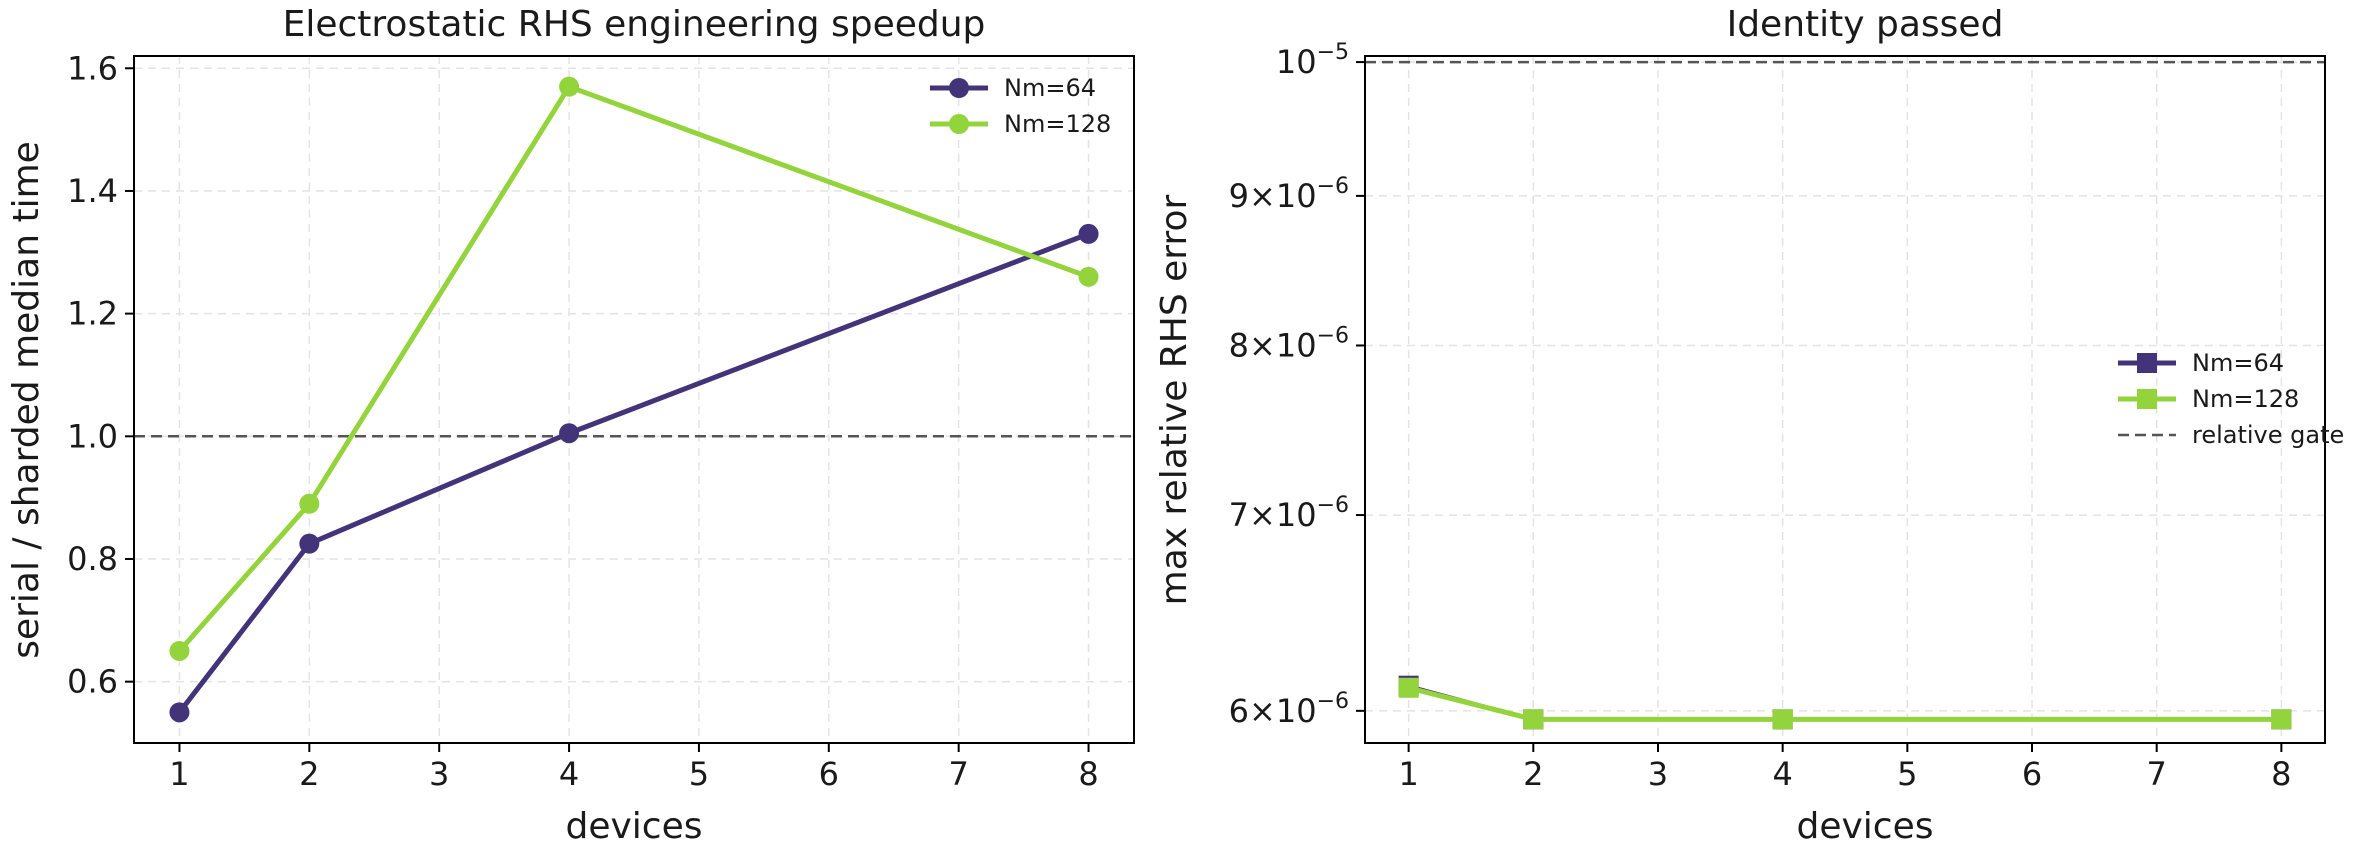  What do you see at coordinates (1020, 106) in the screenshot?
I see `legend: Nm=64 Nm=128` at bounding box center [1020, 106].